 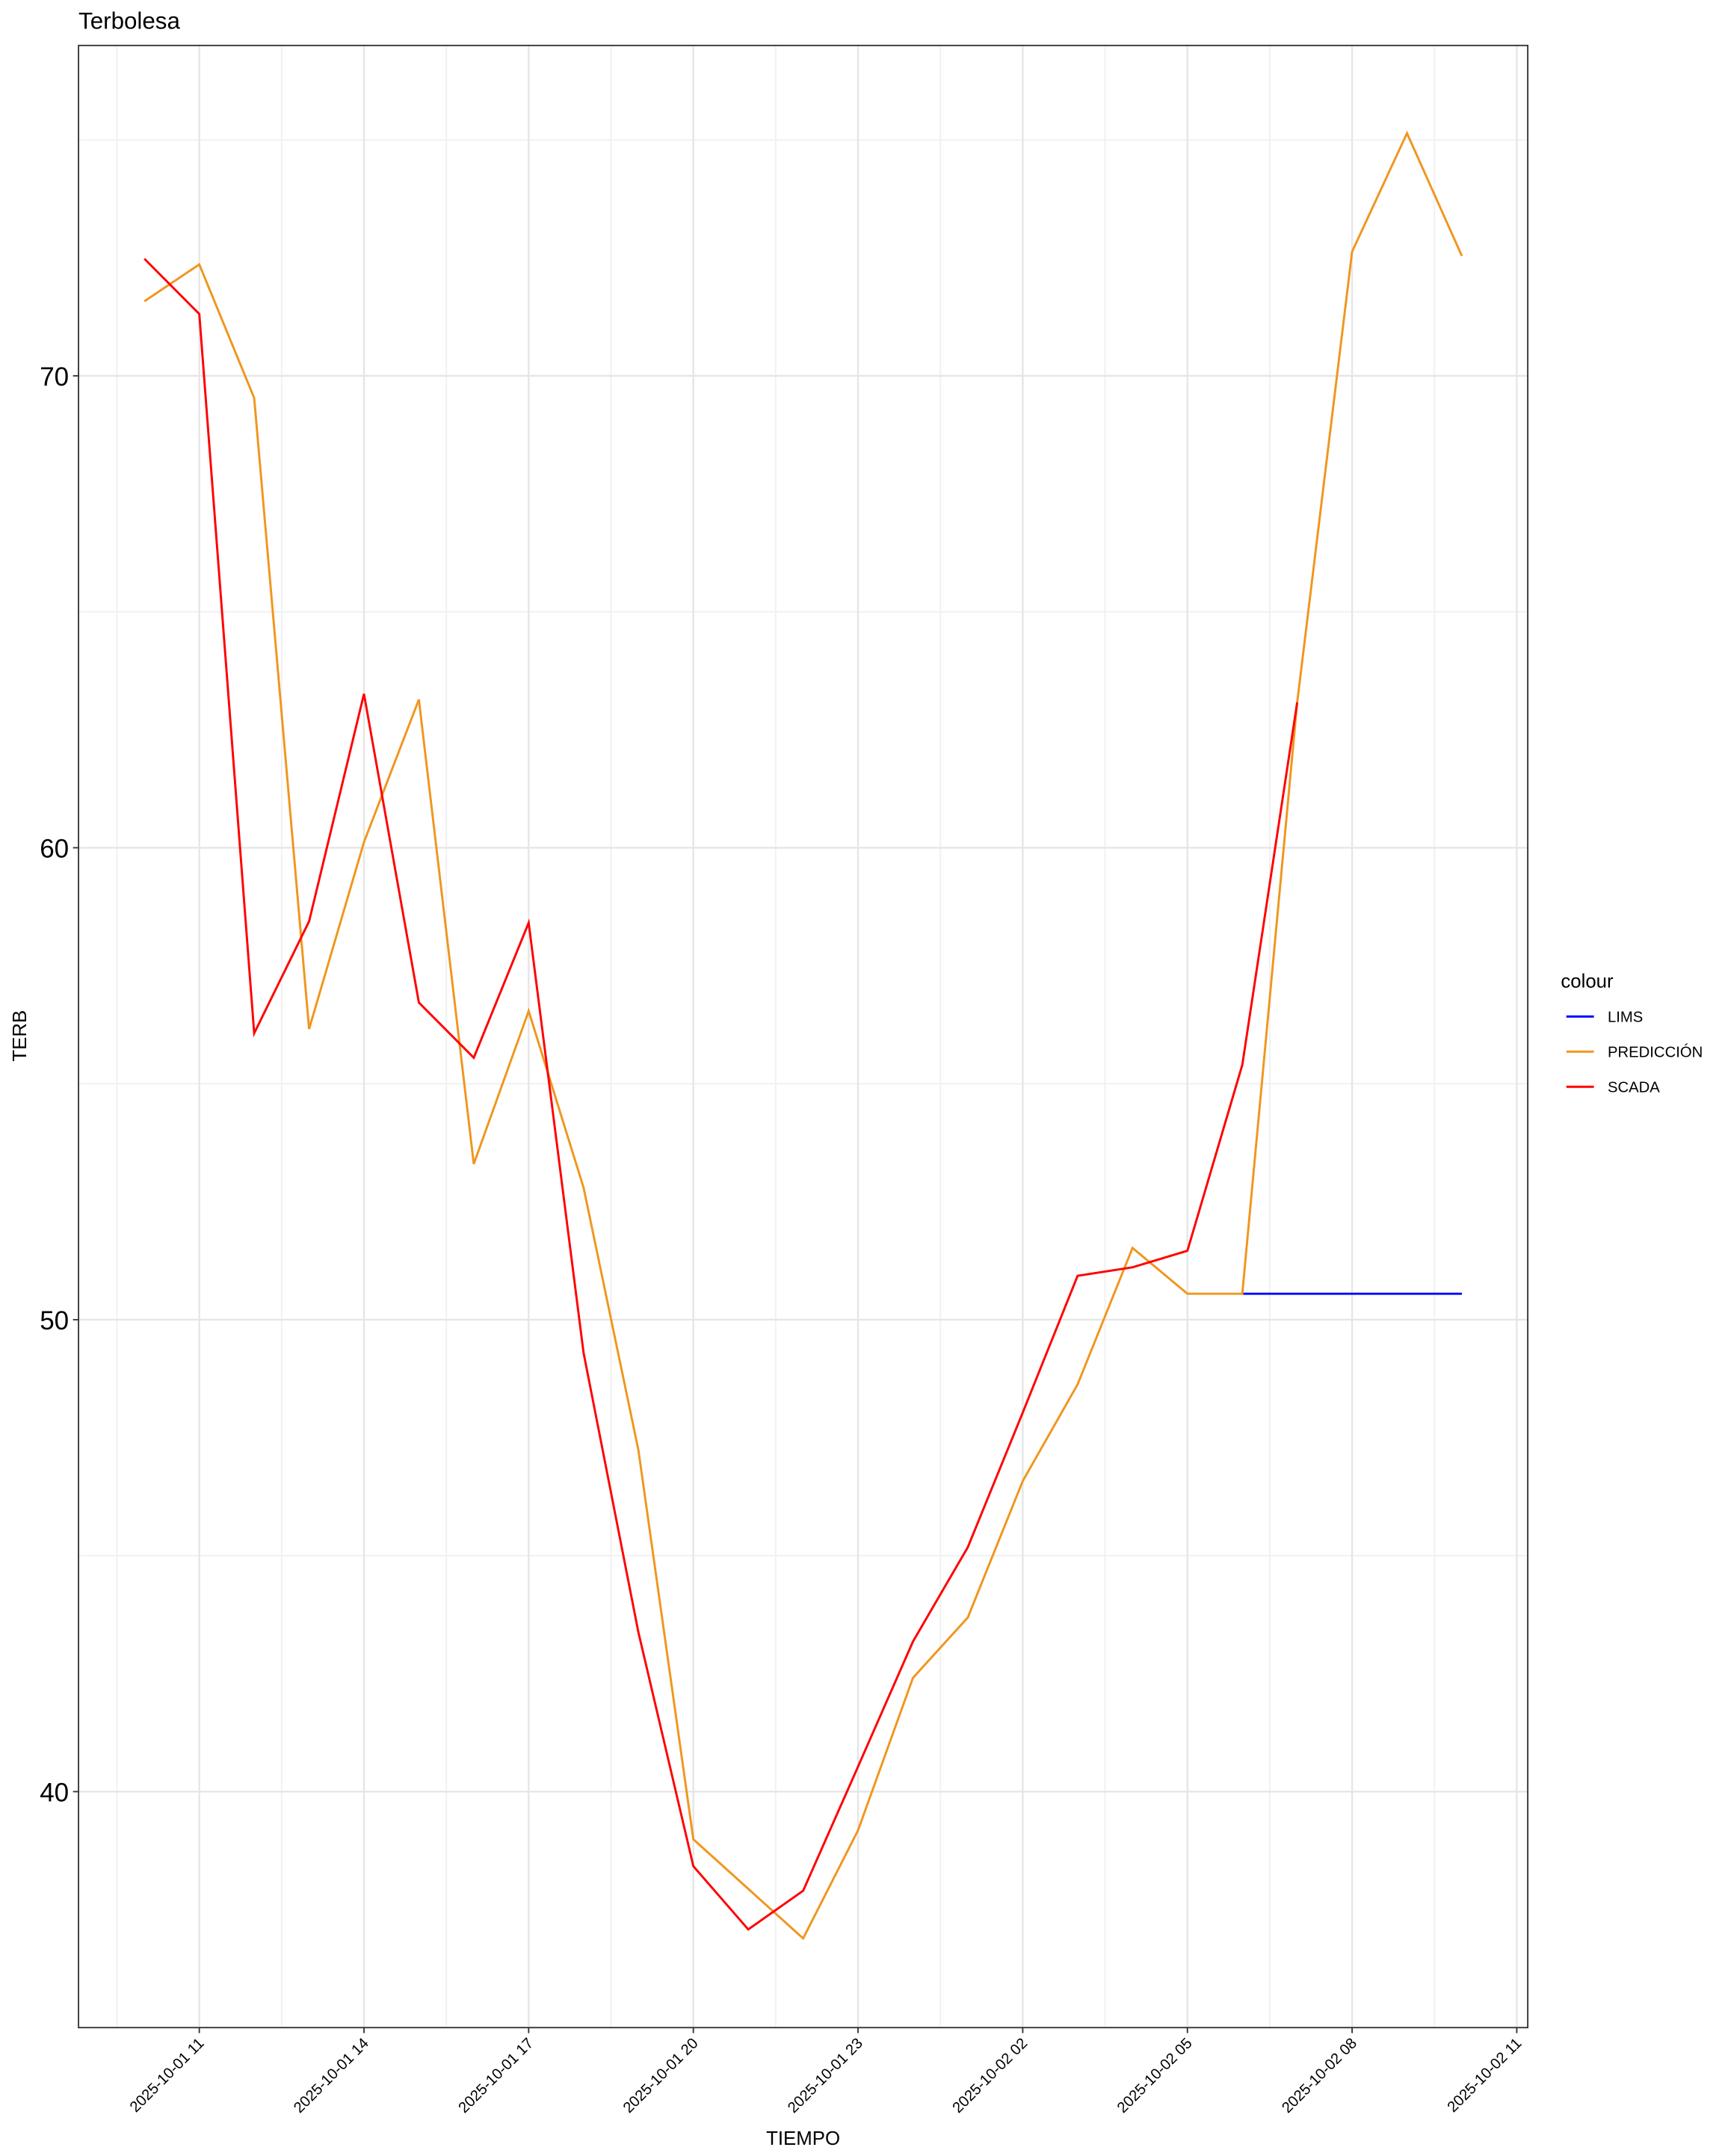 What do you see at coordinates (1655, 1052) in the screenshot?
I see `legend-label: PREDICCIÓN` at bounding box center [1655, 1052].